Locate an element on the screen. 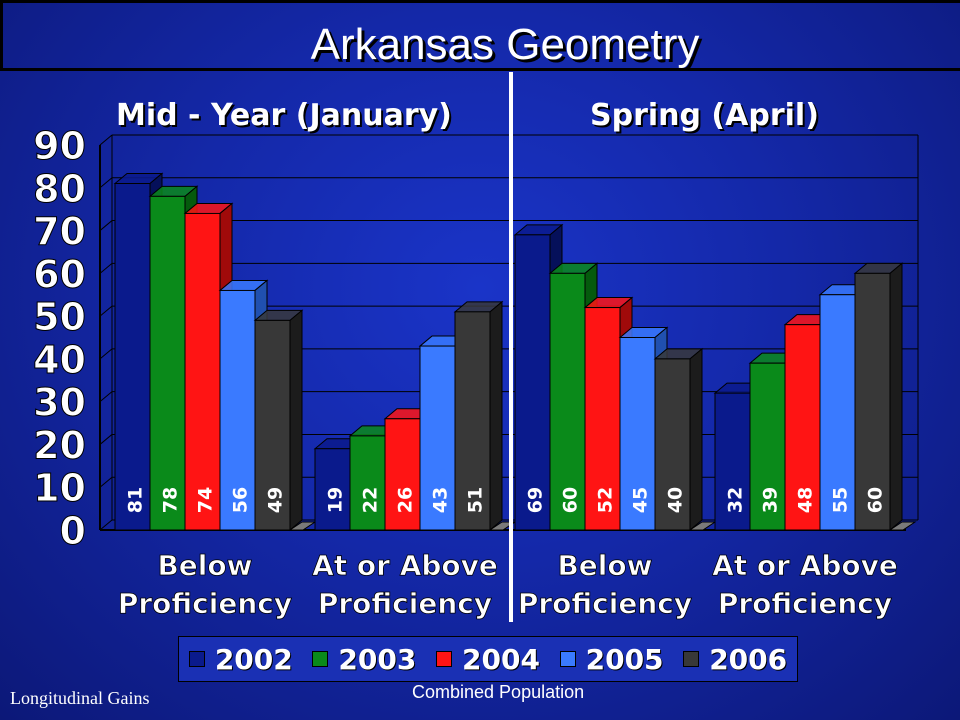  category-label-p1-c0-line1: Proficiency is located at coordinates (605, 603).